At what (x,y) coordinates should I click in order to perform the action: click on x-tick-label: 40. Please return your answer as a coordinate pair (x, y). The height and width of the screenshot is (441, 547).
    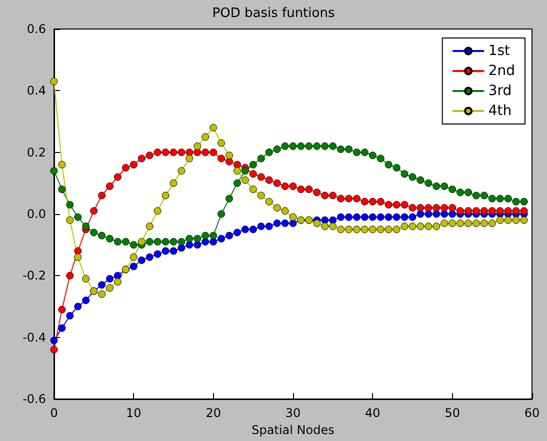
    Looking at the image, I should click on (372, 413).